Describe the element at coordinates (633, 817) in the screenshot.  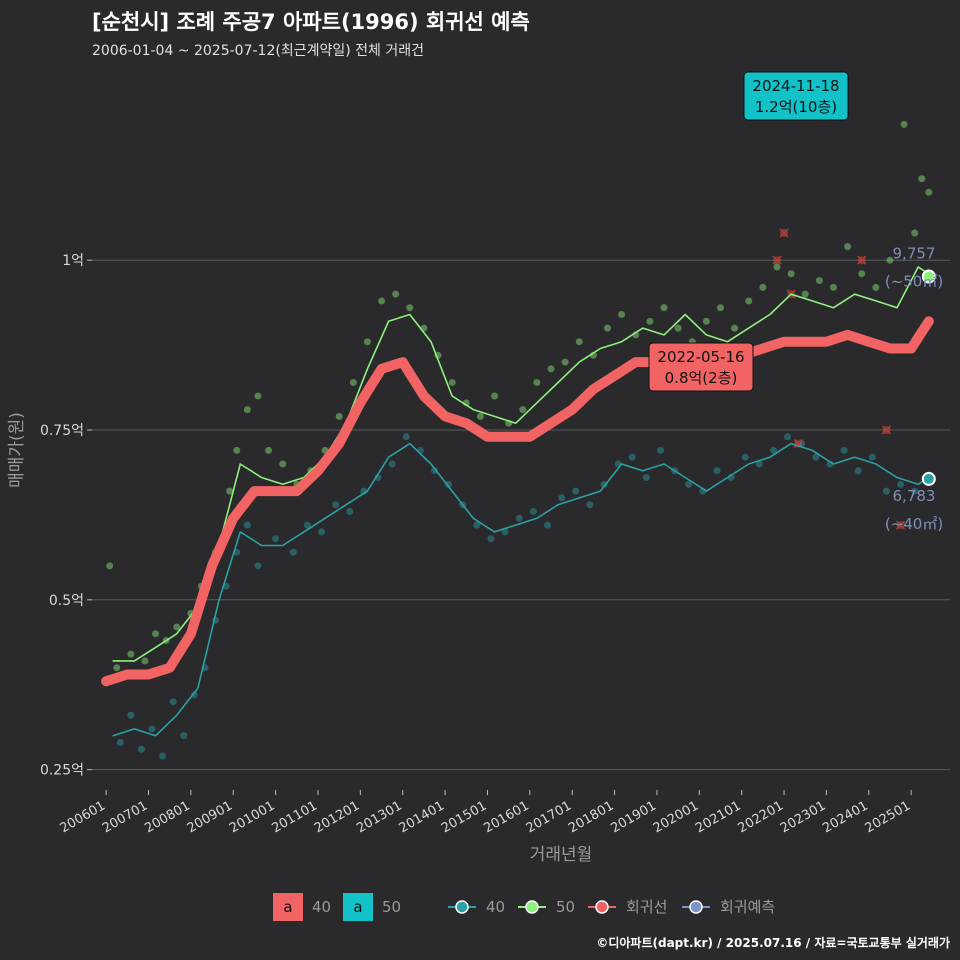
I see `x-tick-label: 201901` at that location.